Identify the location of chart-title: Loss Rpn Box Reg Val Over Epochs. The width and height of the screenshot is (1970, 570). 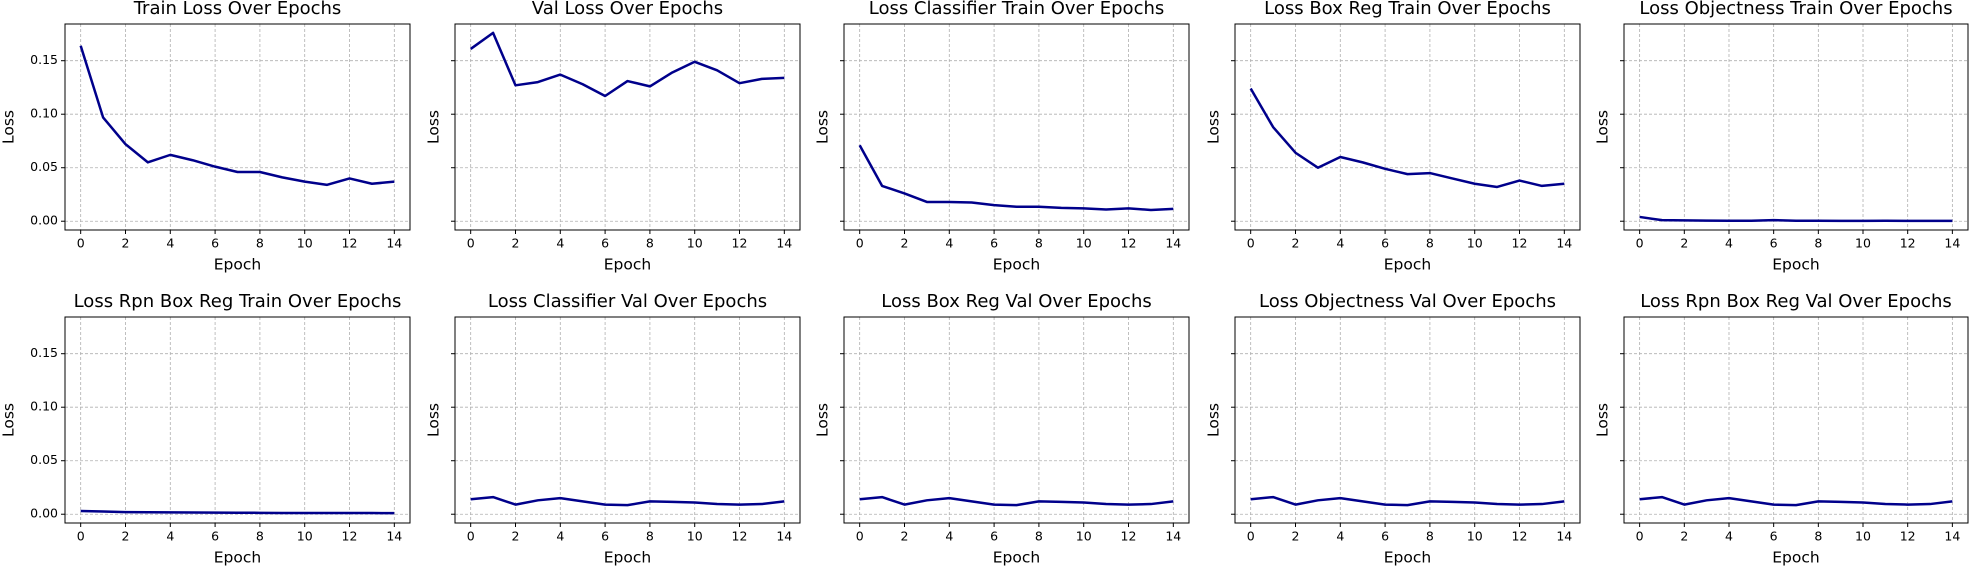
(1796, 301).